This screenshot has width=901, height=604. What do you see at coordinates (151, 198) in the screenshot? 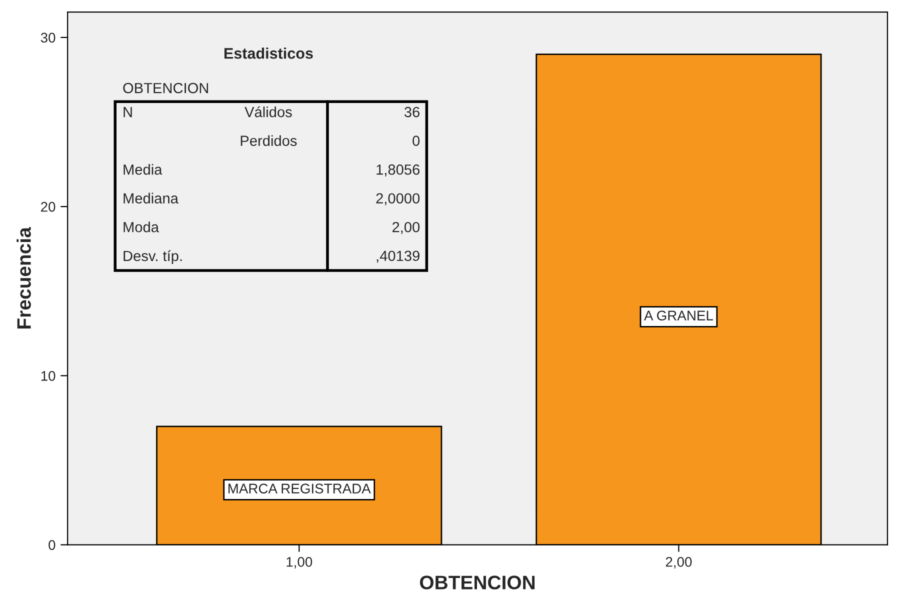
I see `annotation: Mediana` at bounding box center [151, 198].